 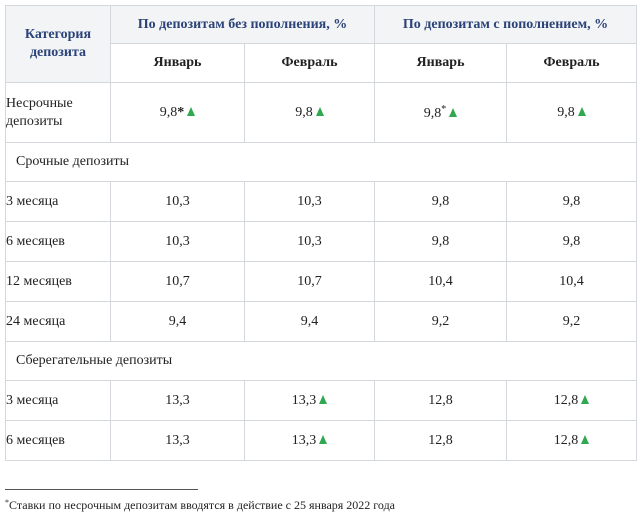 What do you see at coordinates (58, 44) in the screenshot?
I see `category-header: Категория депозита` at bounding box center [58, 44].